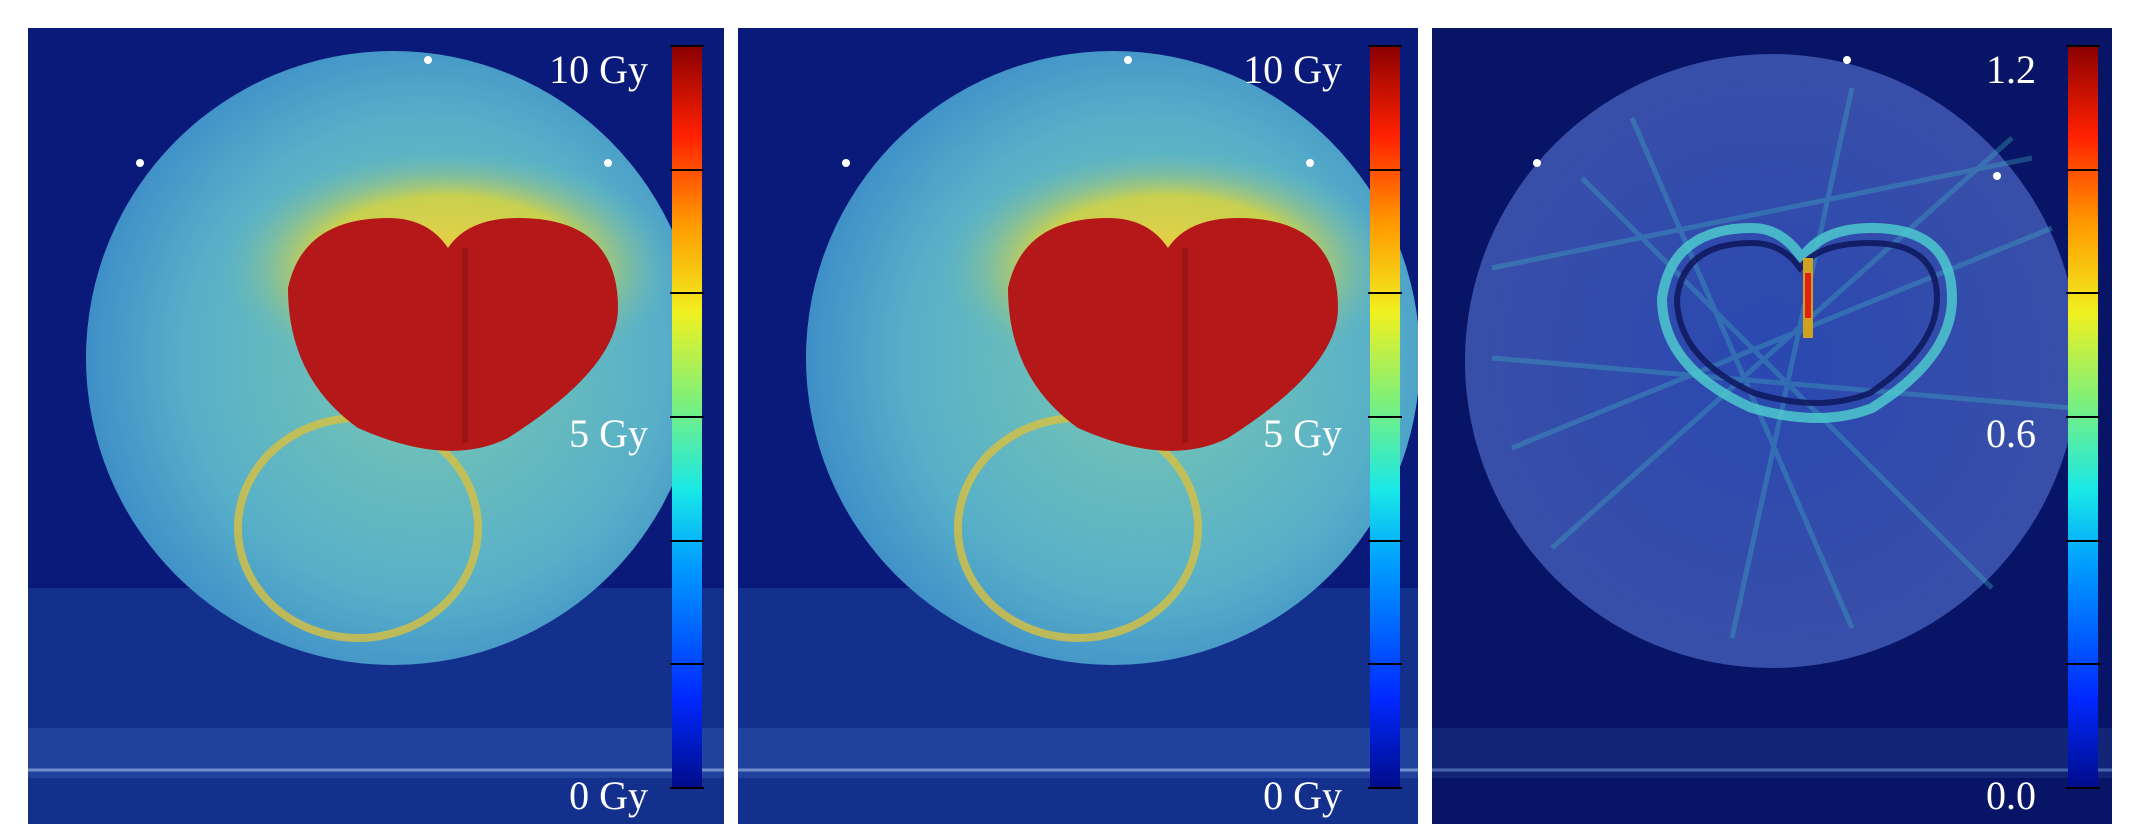 The width and height of the screenshot is (2137, 840). I want to click on colorbar-min-label: 0.0, so click(2011, 795).